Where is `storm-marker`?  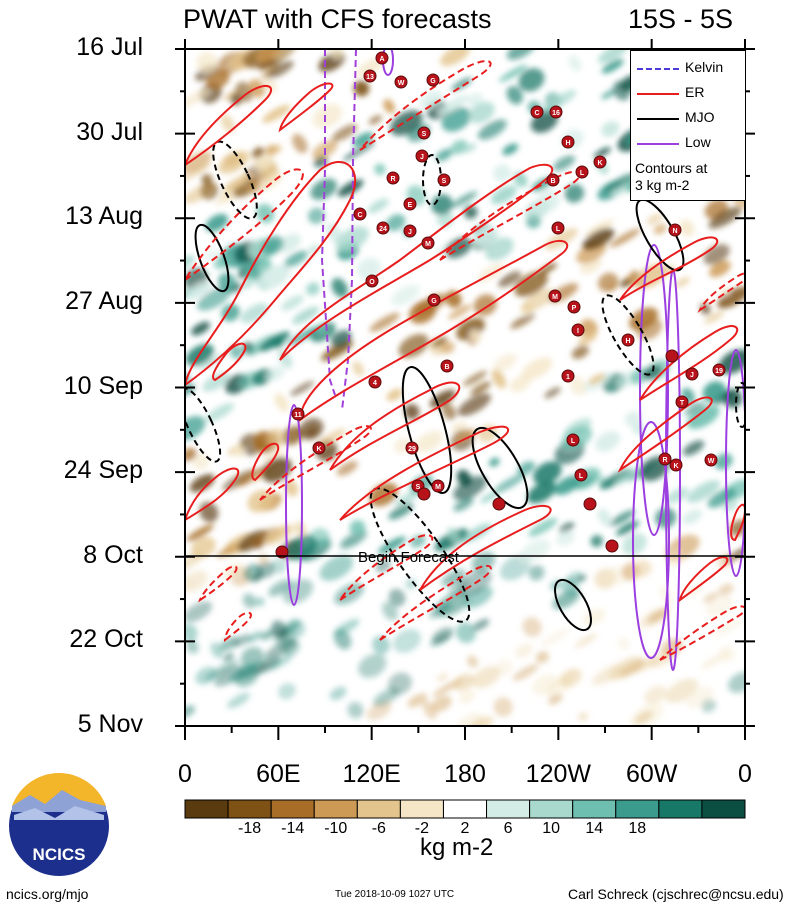
storm-marker is located at coordinates (590, 504).